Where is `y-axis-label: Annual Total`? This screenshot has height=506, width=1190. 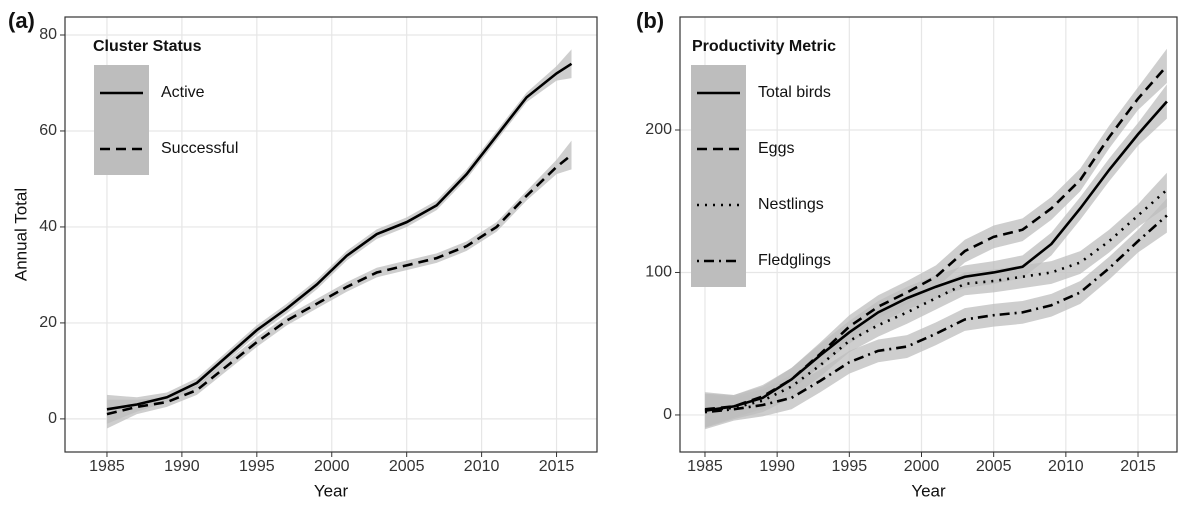 y-axis-label: Annual Total is located at coordinates (20, 234).